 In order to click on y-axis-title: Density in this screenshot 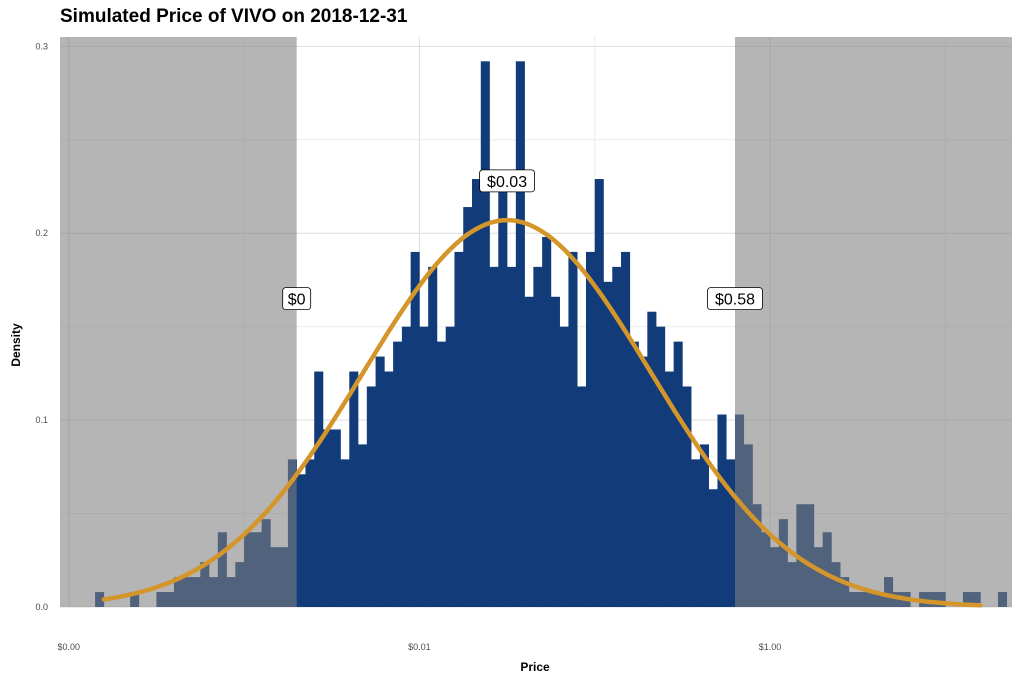, I will do `click(16, 345)`.